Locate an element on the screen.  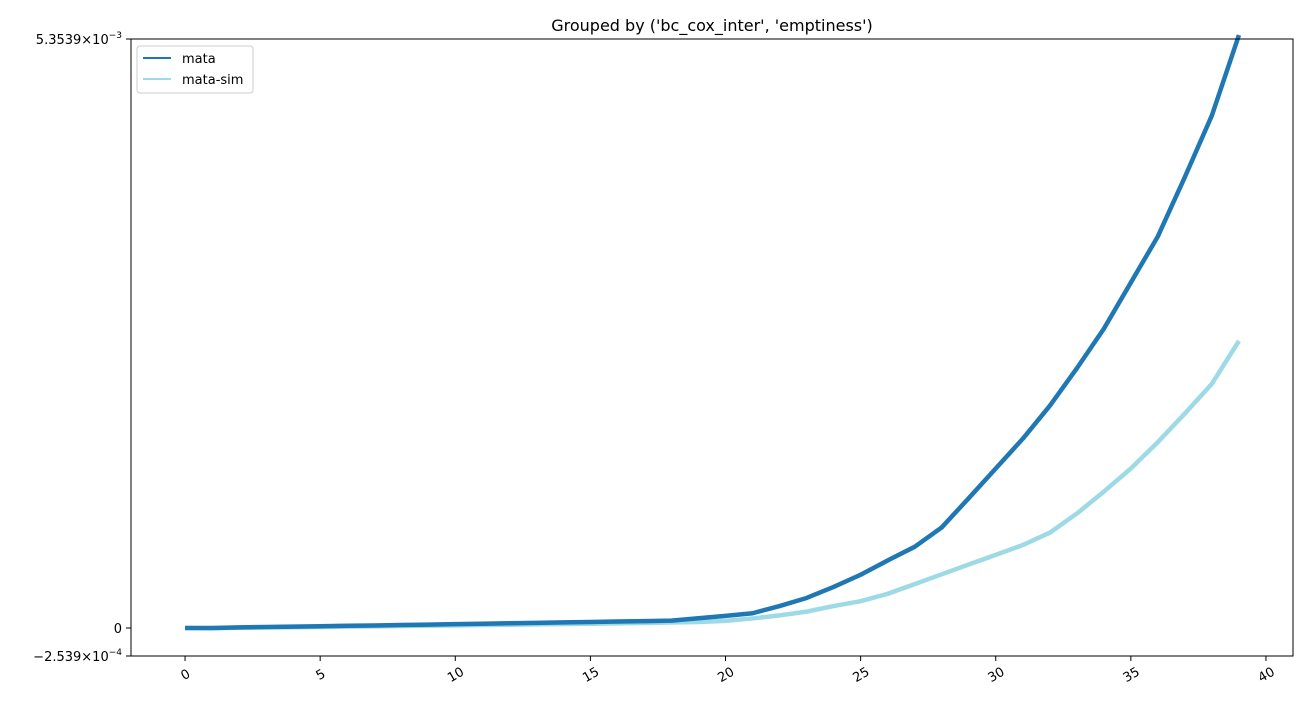
x-tick-label: 40 is located at coordinates (1267, 675).